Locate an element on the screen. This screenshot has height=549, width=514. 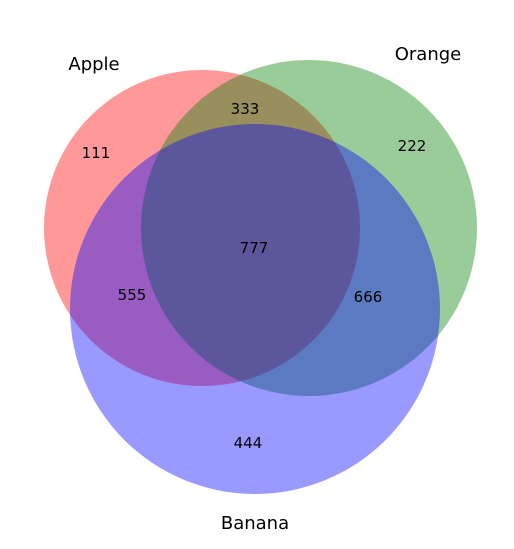
region-orange-banana: 666 is located at coordinates (368, 297).